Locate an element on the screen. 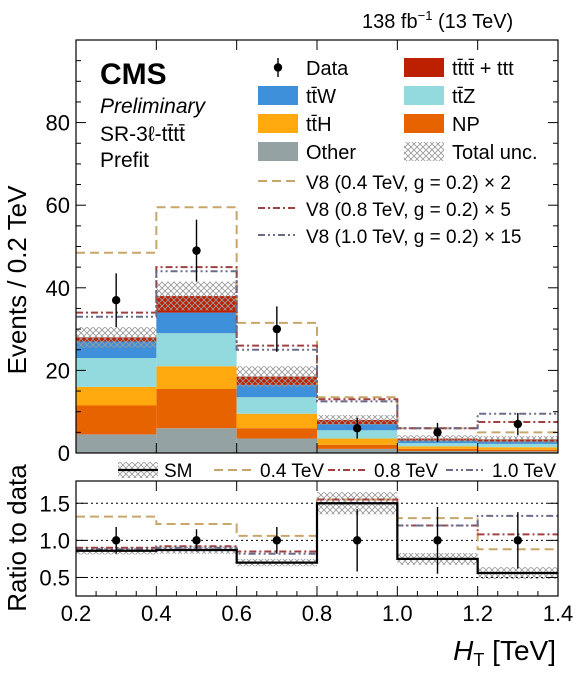  legend-tth-label: tt̄H is located at coordinates (319, 125).